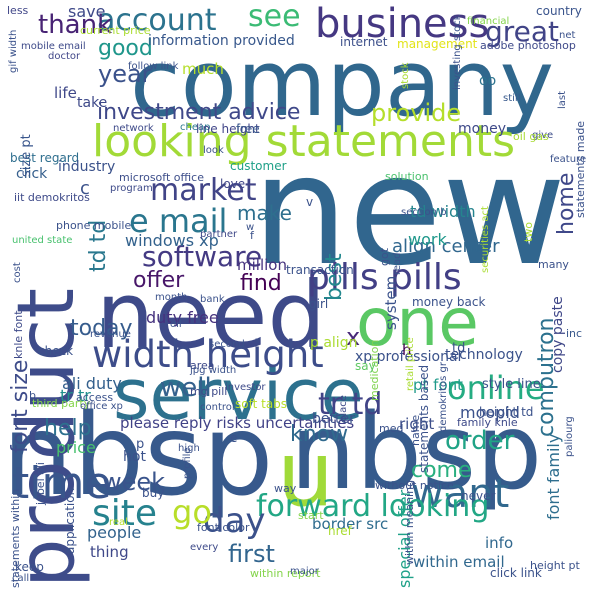 The width and height of the screenshot is (590, 590). I want to click on cloud-word: people, so click(114, 532).